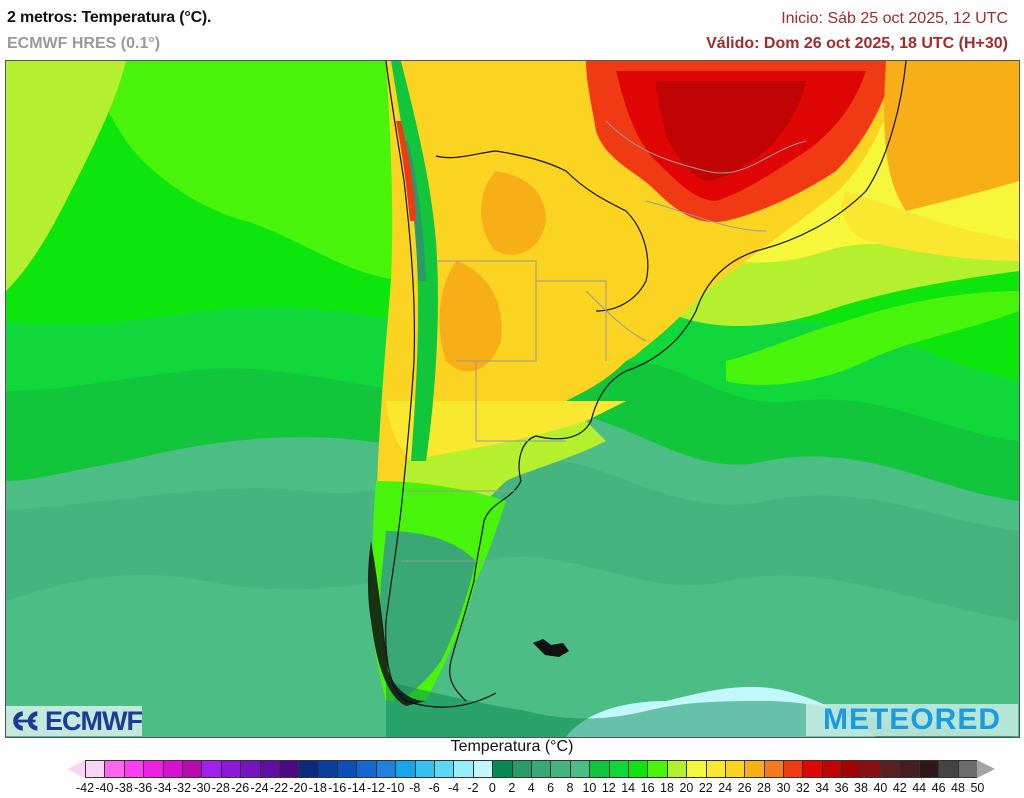 The height and width of the screenshot is (798, 1024). I want to click on legend-tick-label: -30, so click(201, 788).